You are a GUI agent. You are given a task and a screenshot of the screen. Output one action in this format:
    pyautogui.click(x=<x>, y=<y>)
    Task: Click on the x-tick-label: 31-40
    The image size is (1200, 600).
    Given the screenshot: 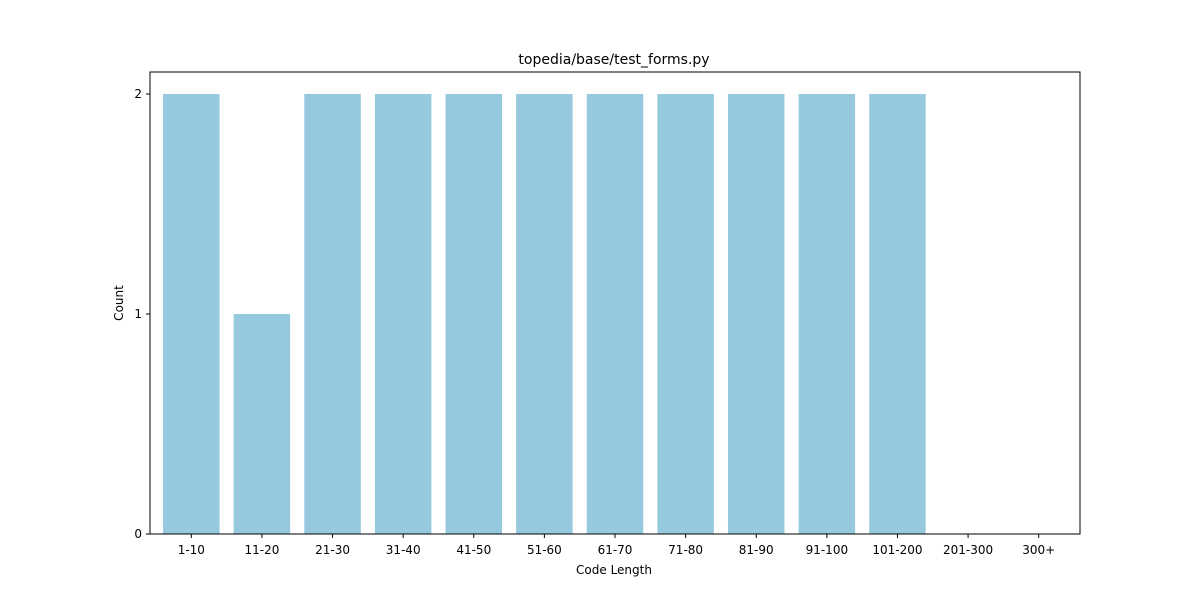 What is the action you would take?
    pyautogui.click(x=403, y=550)
    